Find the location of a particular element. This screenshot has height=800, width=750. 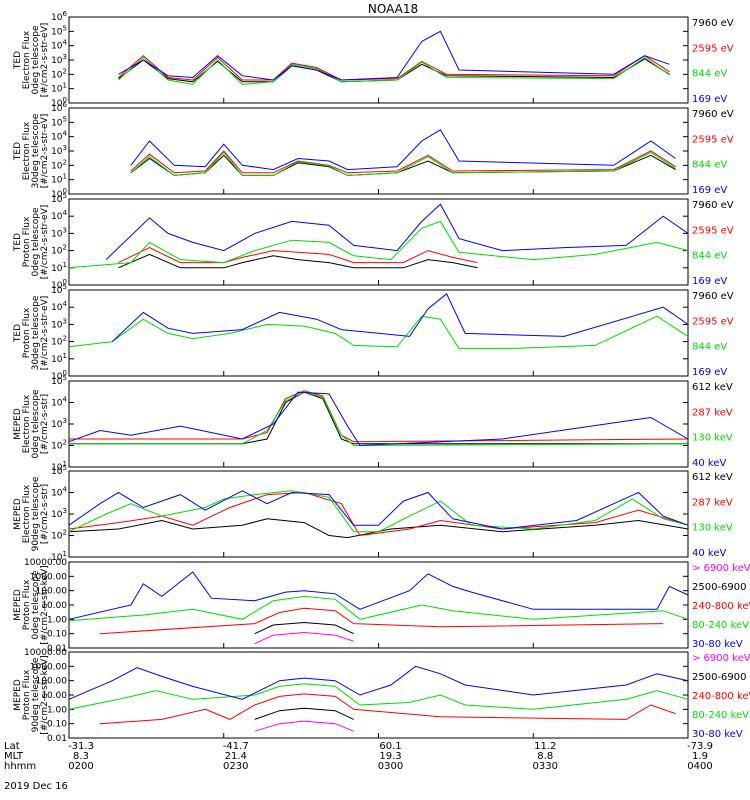

legend-entry: > 6900 keV is located at coordinates (721, 658).